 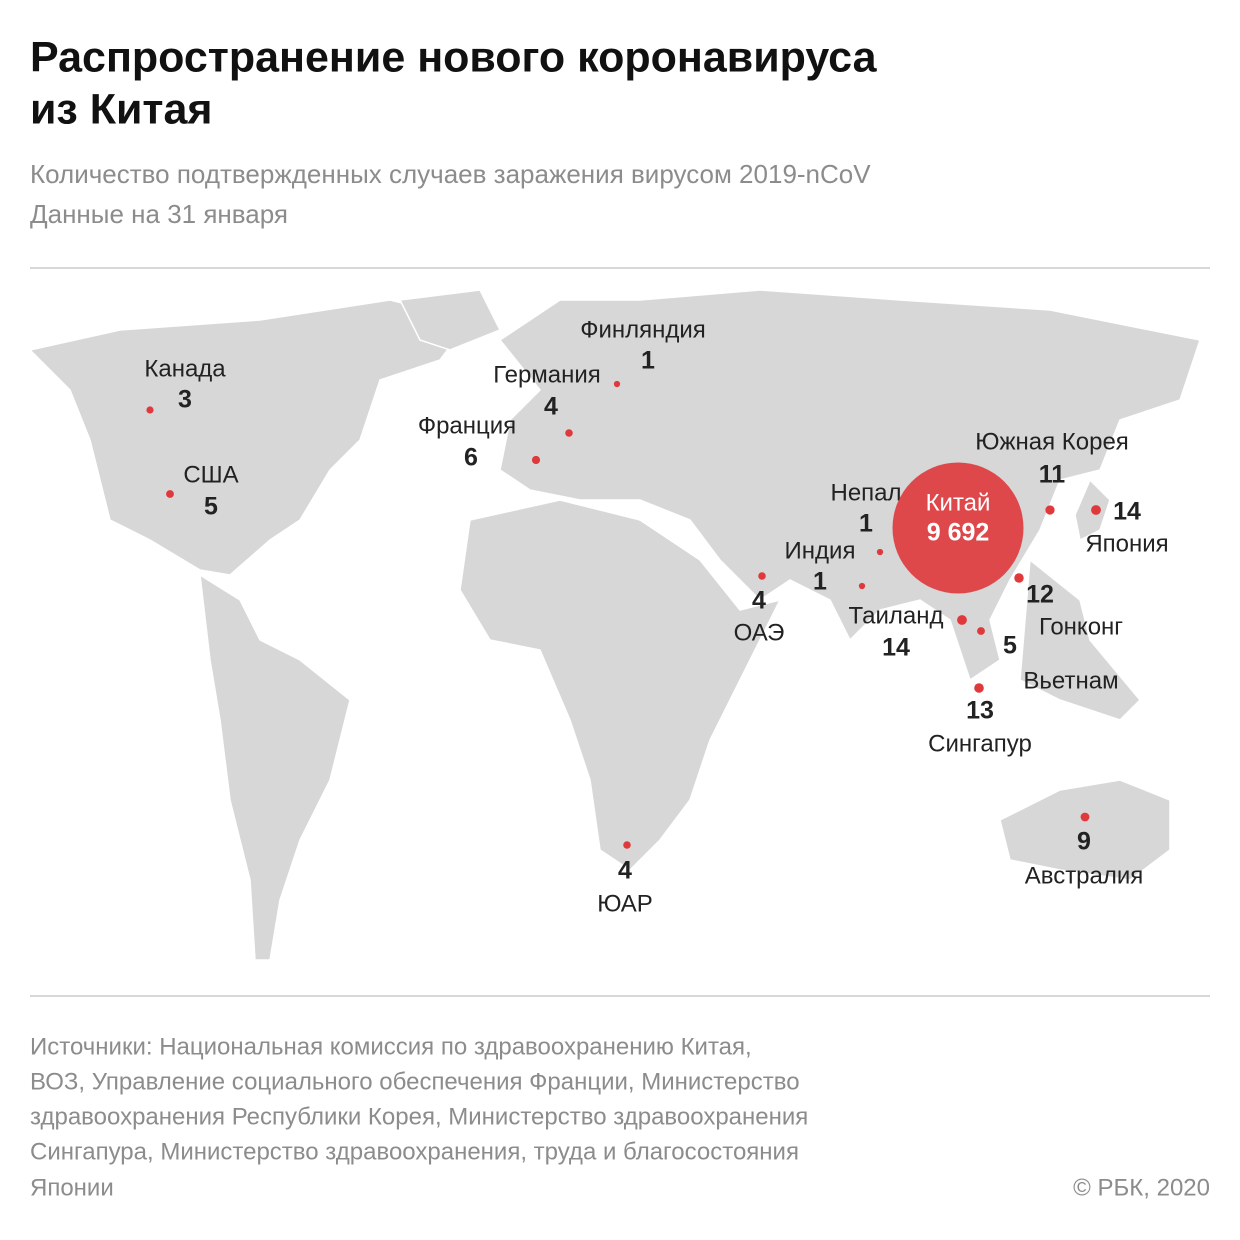 What do you see at coordinates (759, 632) in the screenshot?
I see `country-name: ОАЭ` at bounding box center [759, 632].